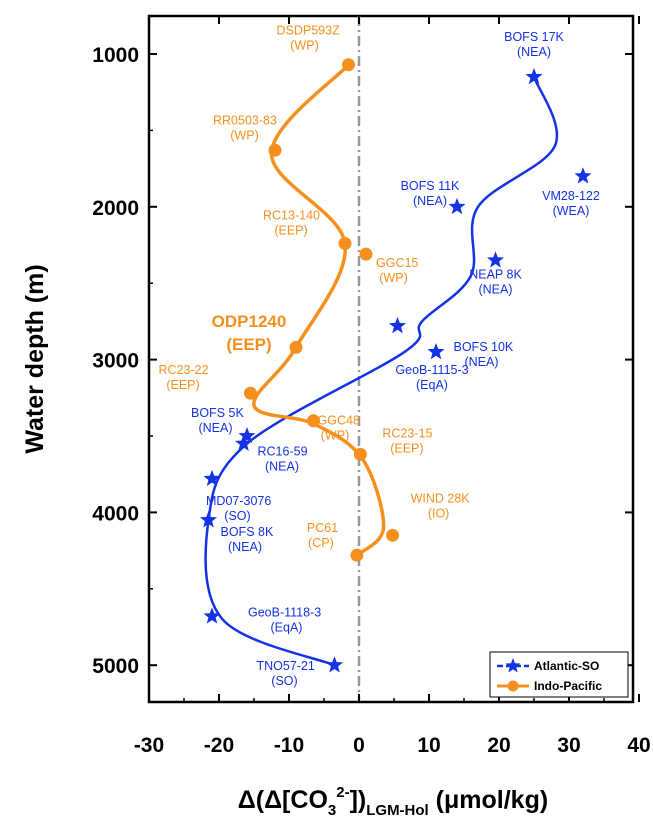 The height and width of the screenshot is (818, 653). What do you see at coordinates (115, 666) in the screenshot?
I see `y-tick-label: 5000` at bounding box center [115, 666].